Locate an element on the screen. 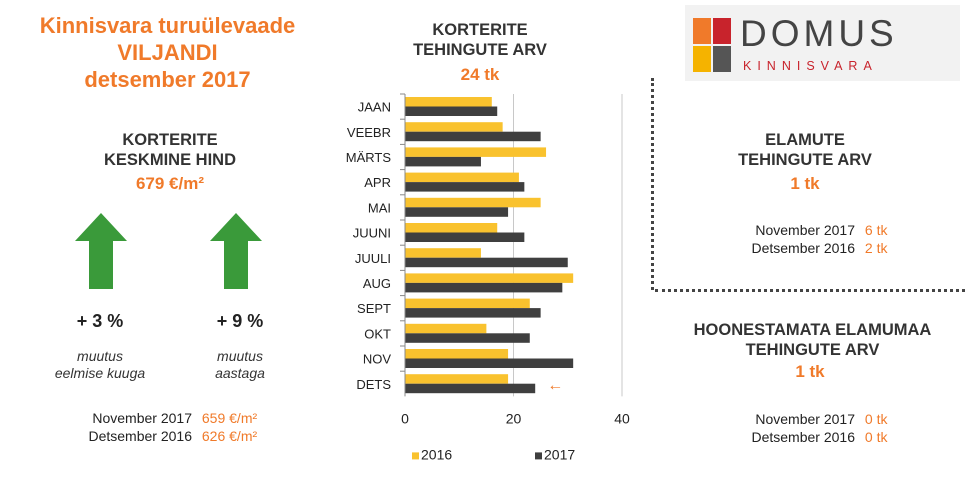 The image size is (969, 477). houses-title: ELAMUTE TEHINGUTE ARV is located at coordinates (805, 150).